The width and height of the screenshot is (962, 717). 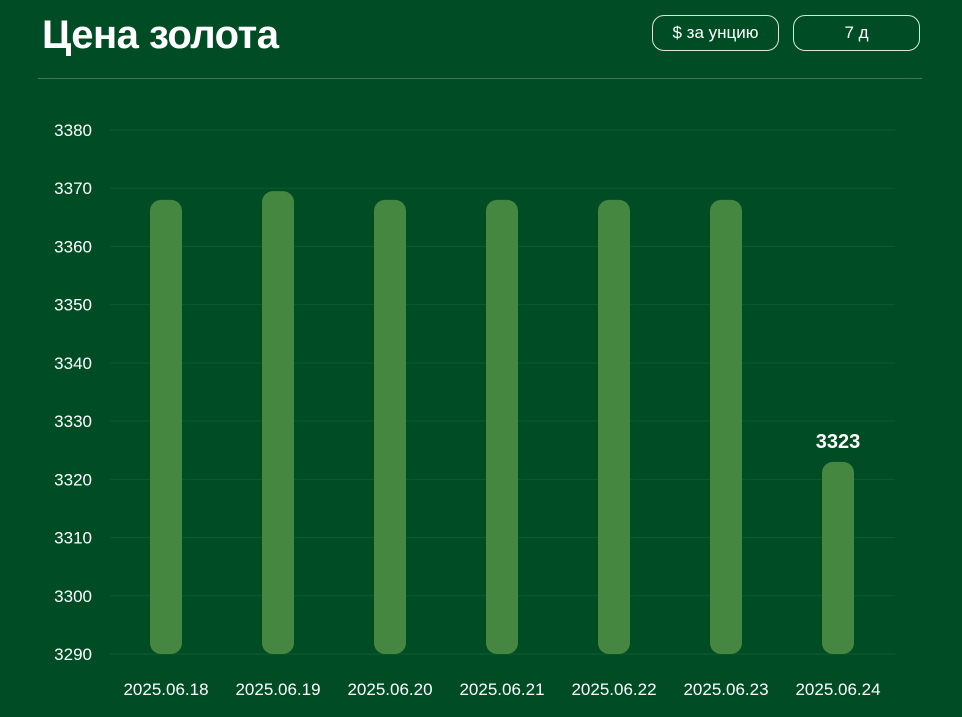 What do you see at coordinates (725, 689) in the screenshot?
I see `x-tick-label: 2025.06.23` at bounding box center [725, 689].